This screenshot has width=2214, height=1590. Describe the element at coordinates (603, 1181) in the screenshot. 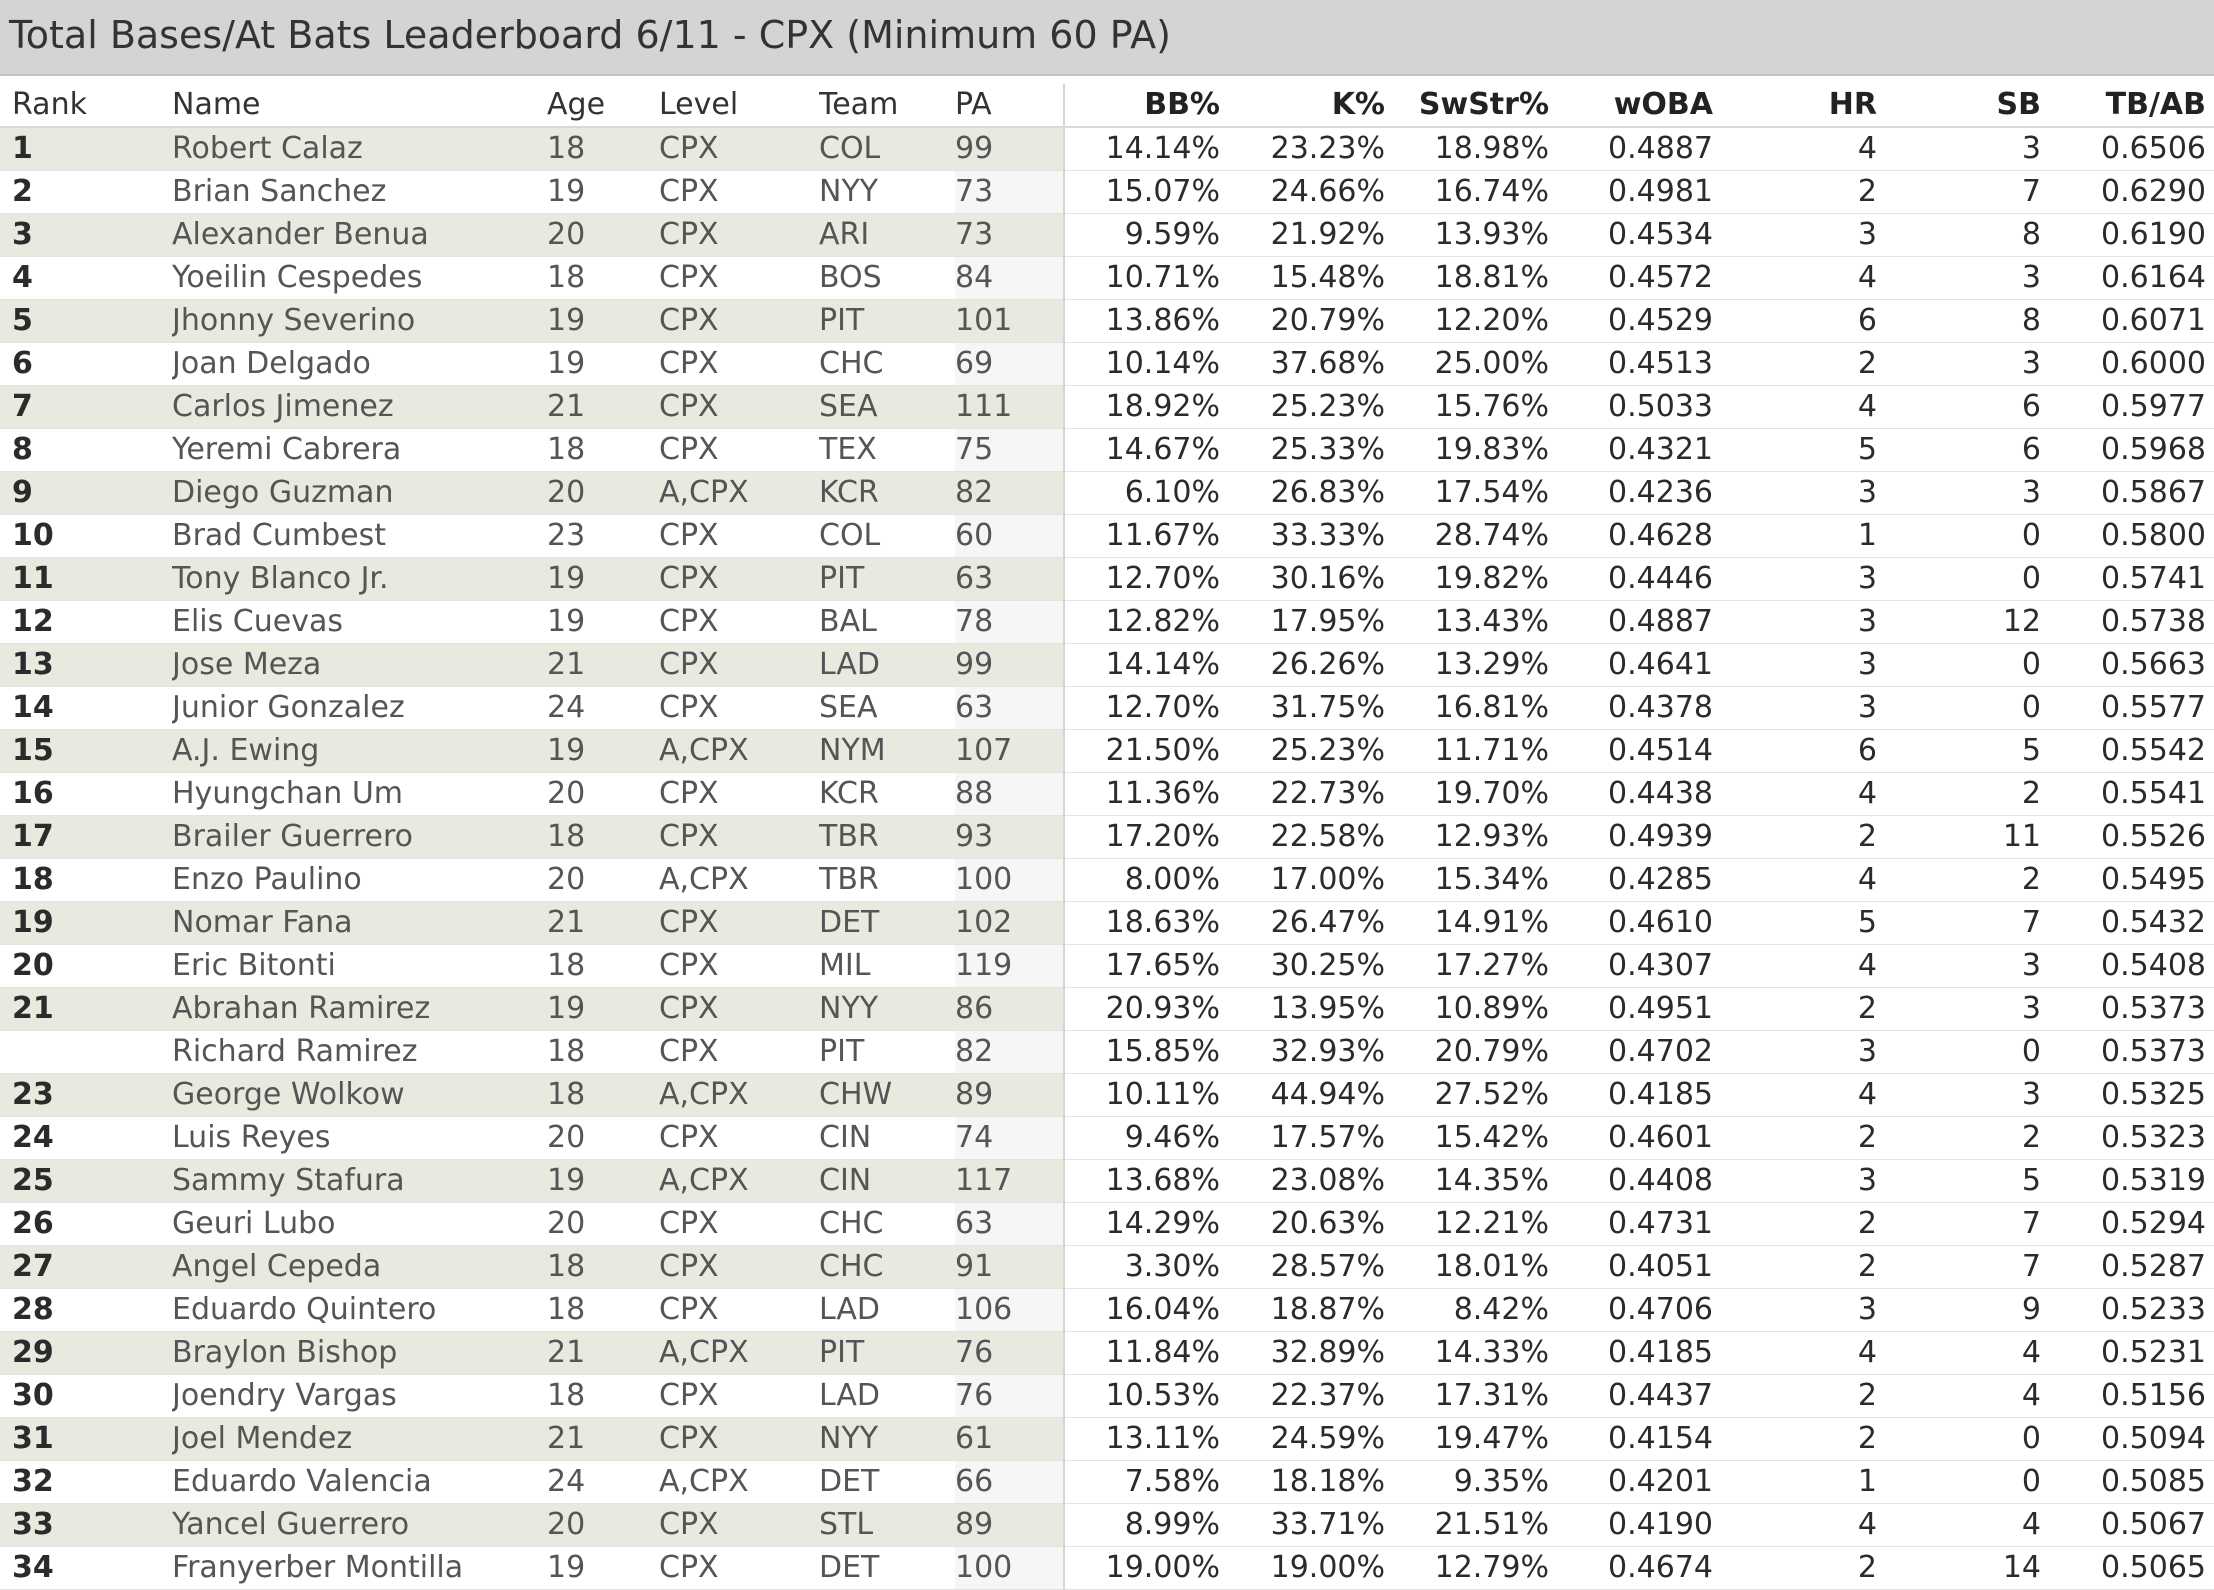

I see `cell-age: 19` at that location.